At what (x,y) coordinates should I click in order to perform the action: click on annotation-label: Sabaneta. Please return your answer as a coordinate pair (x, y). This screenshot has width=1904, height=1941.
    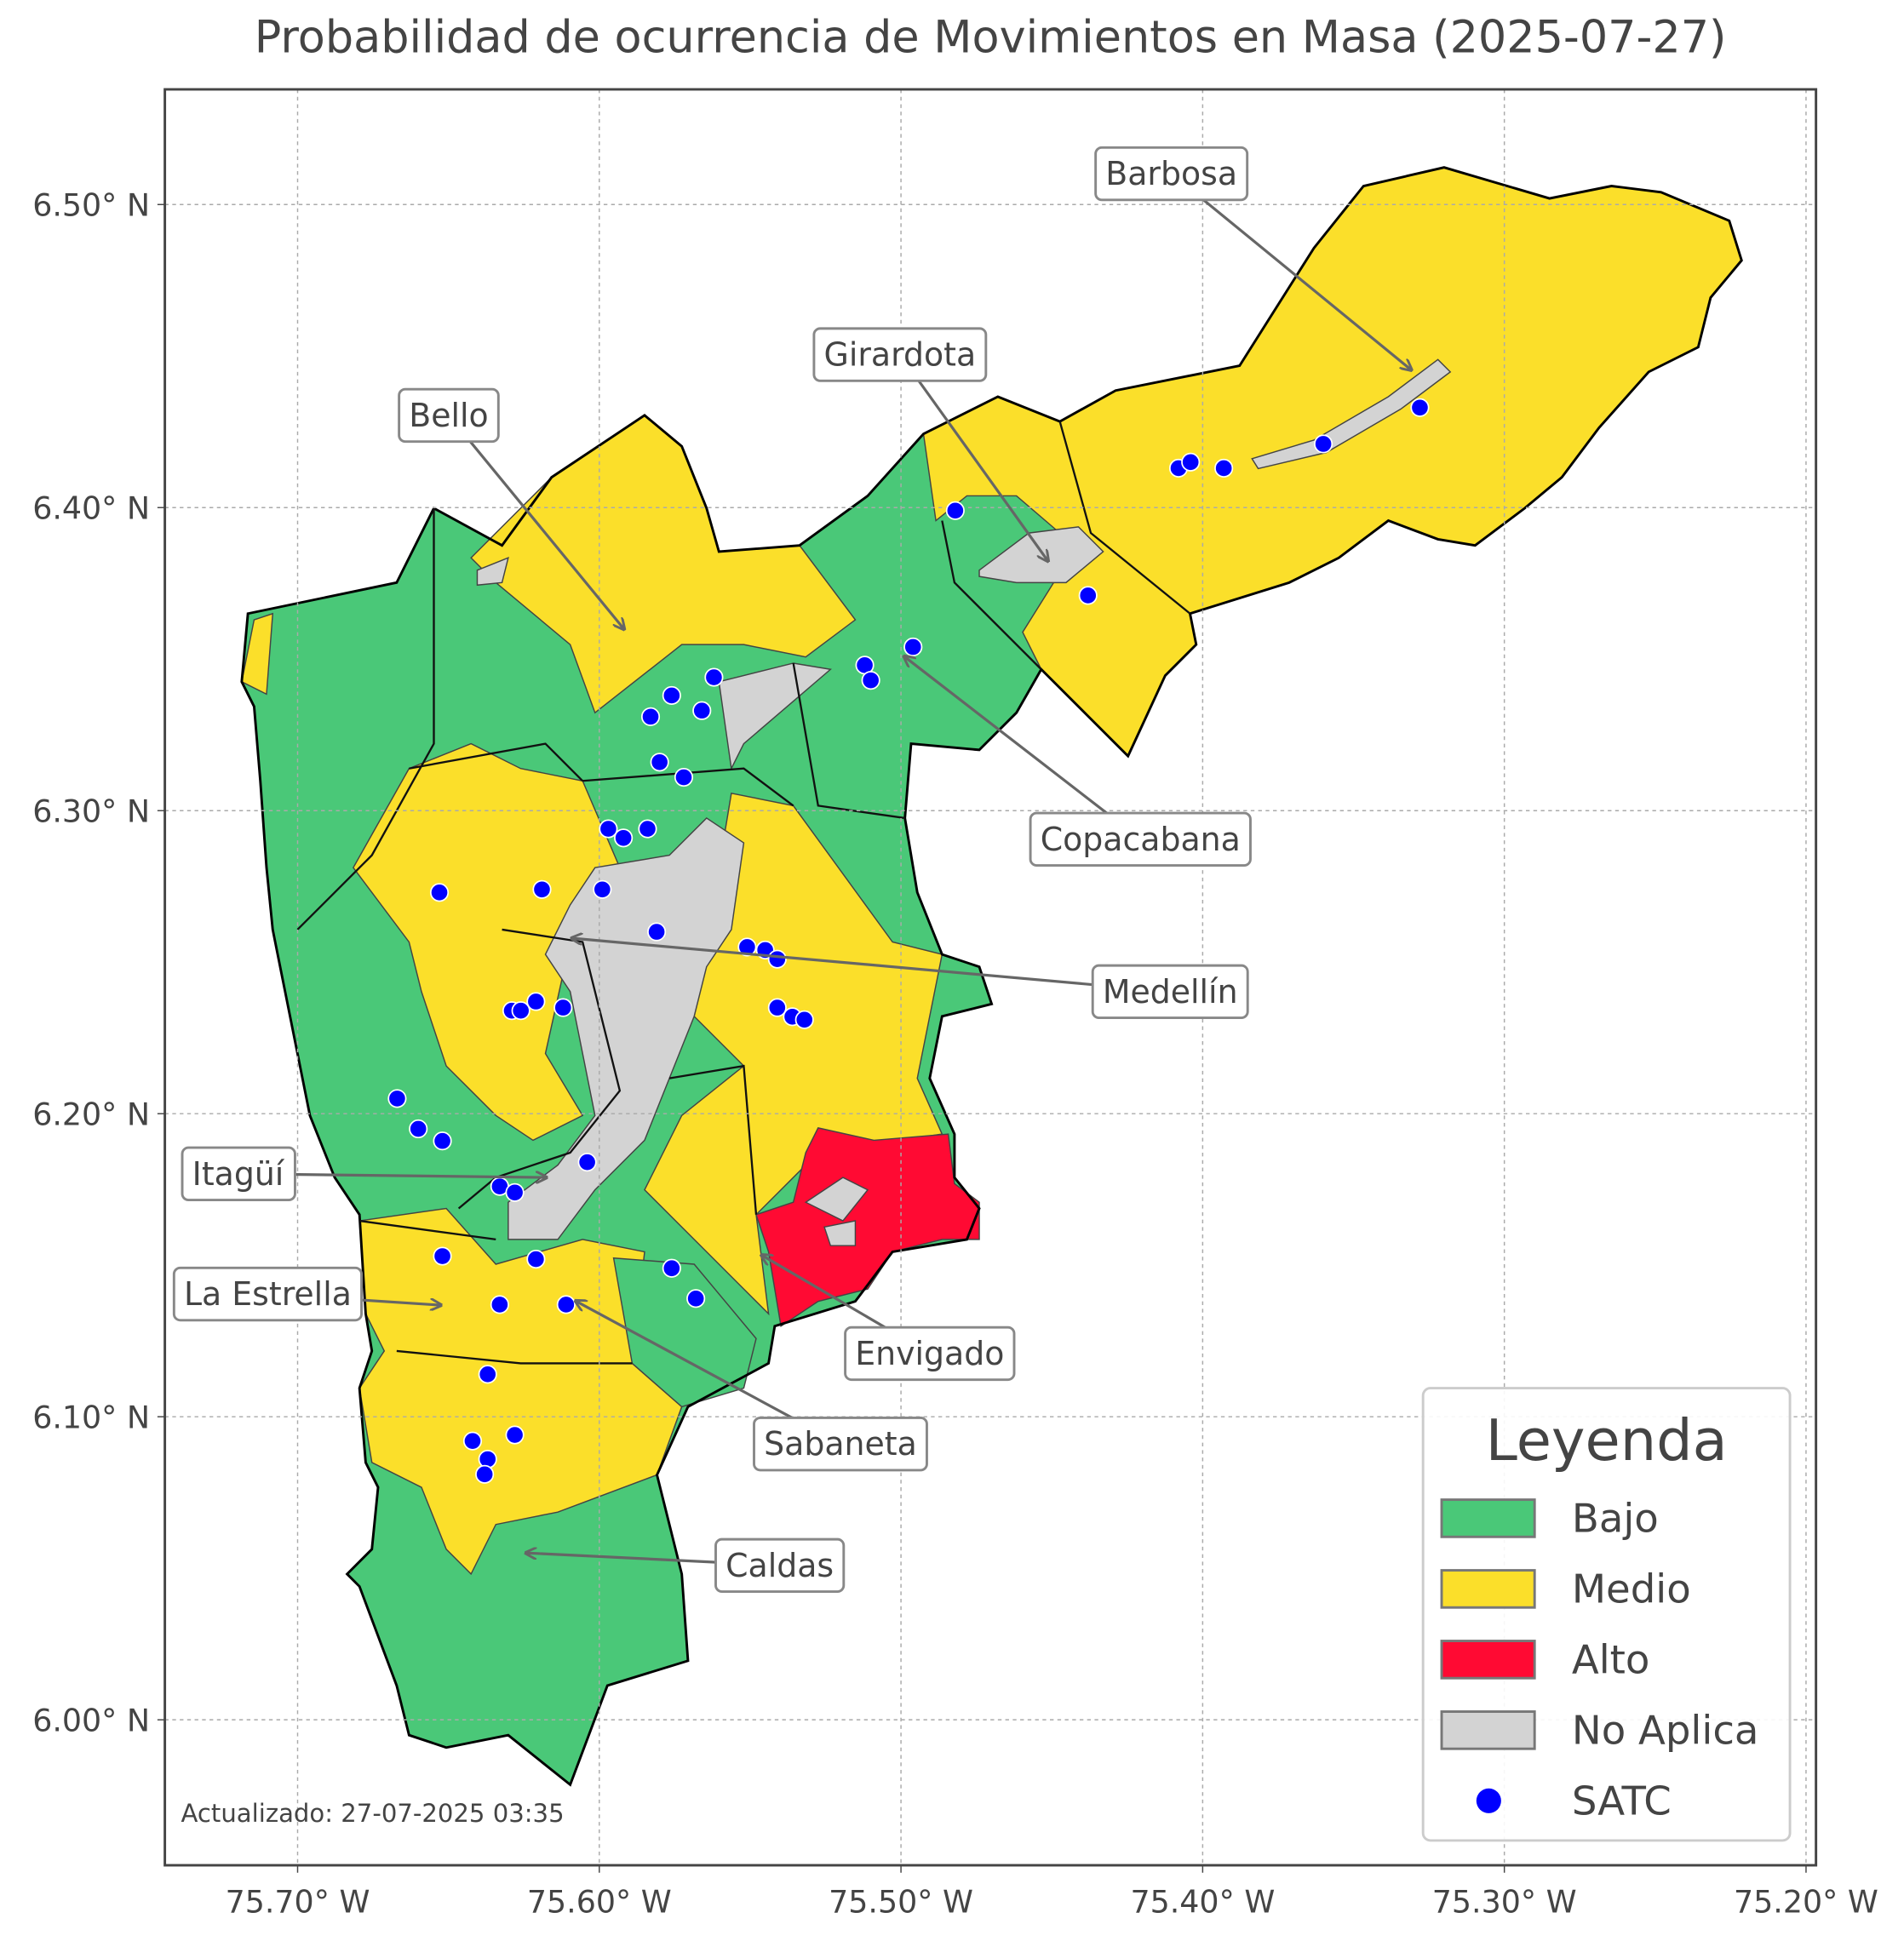
    Looking at the image, I should click on (840, 1444).